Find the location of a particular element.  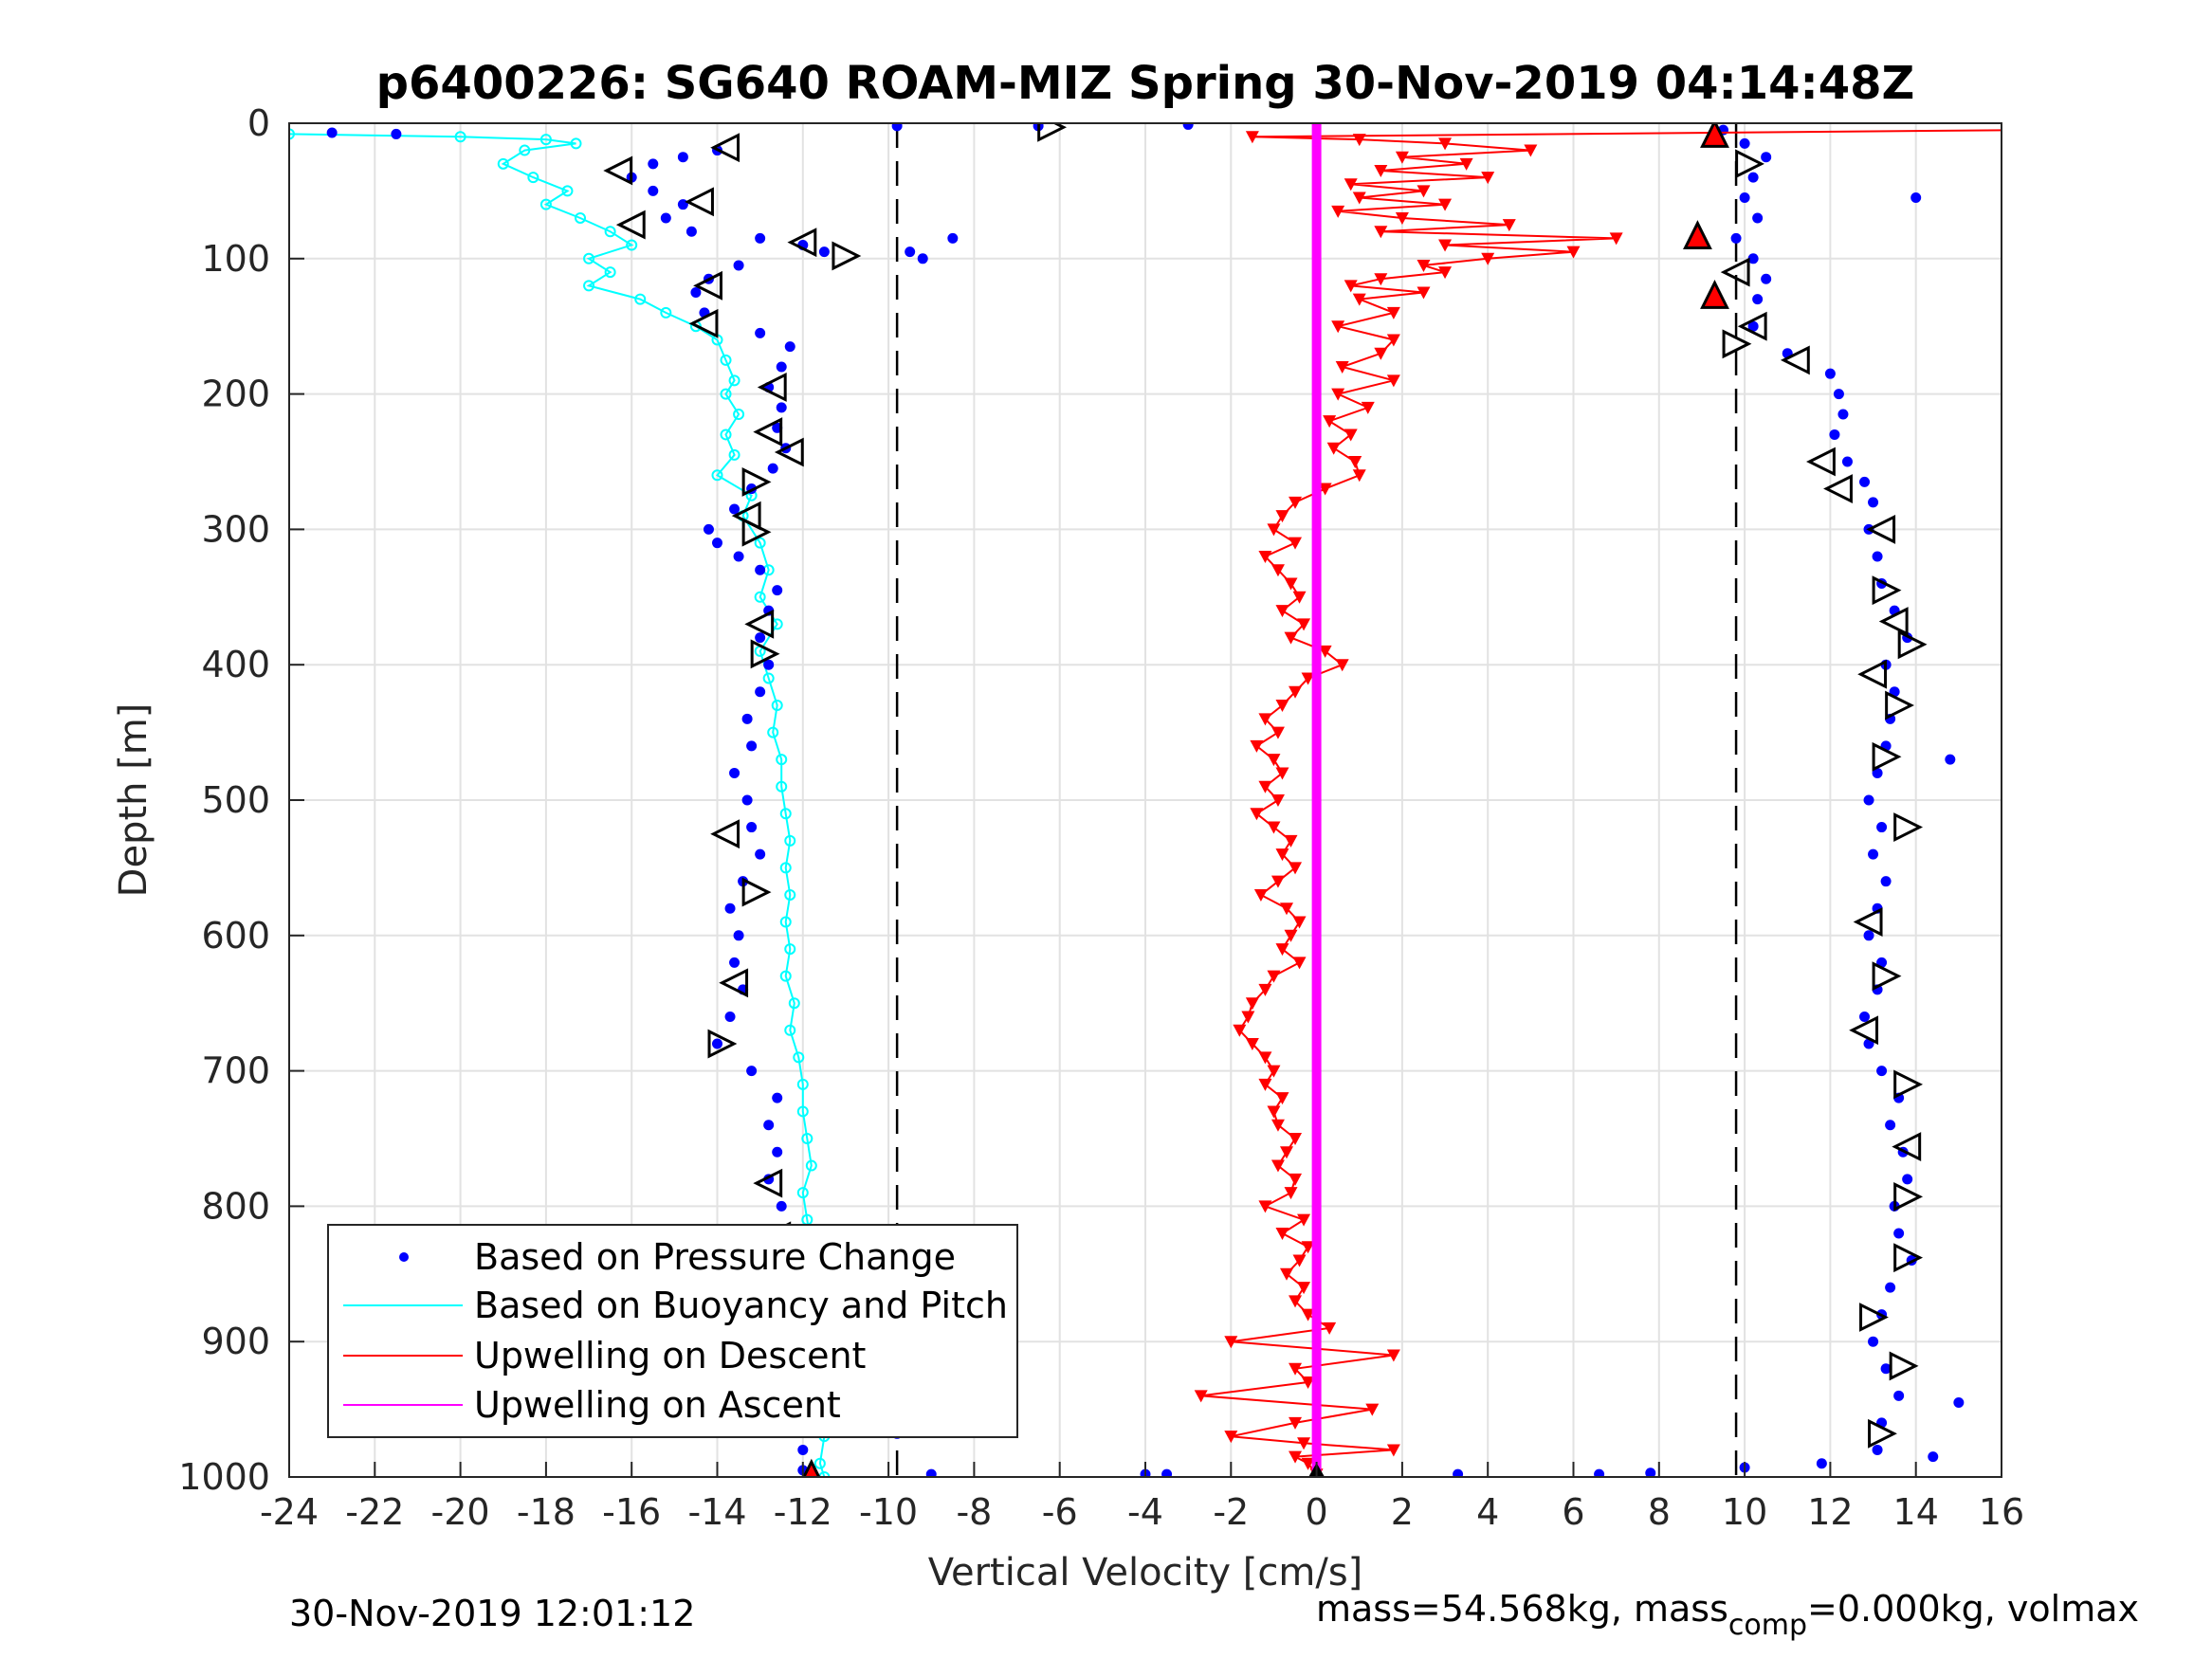

x-tick-label: 6 is located at coordinates (1573, 1512).